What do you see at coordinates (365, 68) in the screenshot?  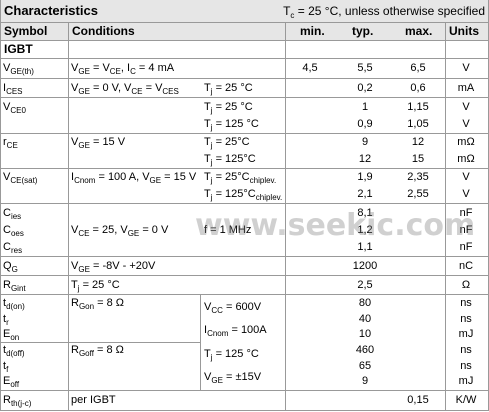 I see `typ-value: 5,5` at bounding box center [365, 68].